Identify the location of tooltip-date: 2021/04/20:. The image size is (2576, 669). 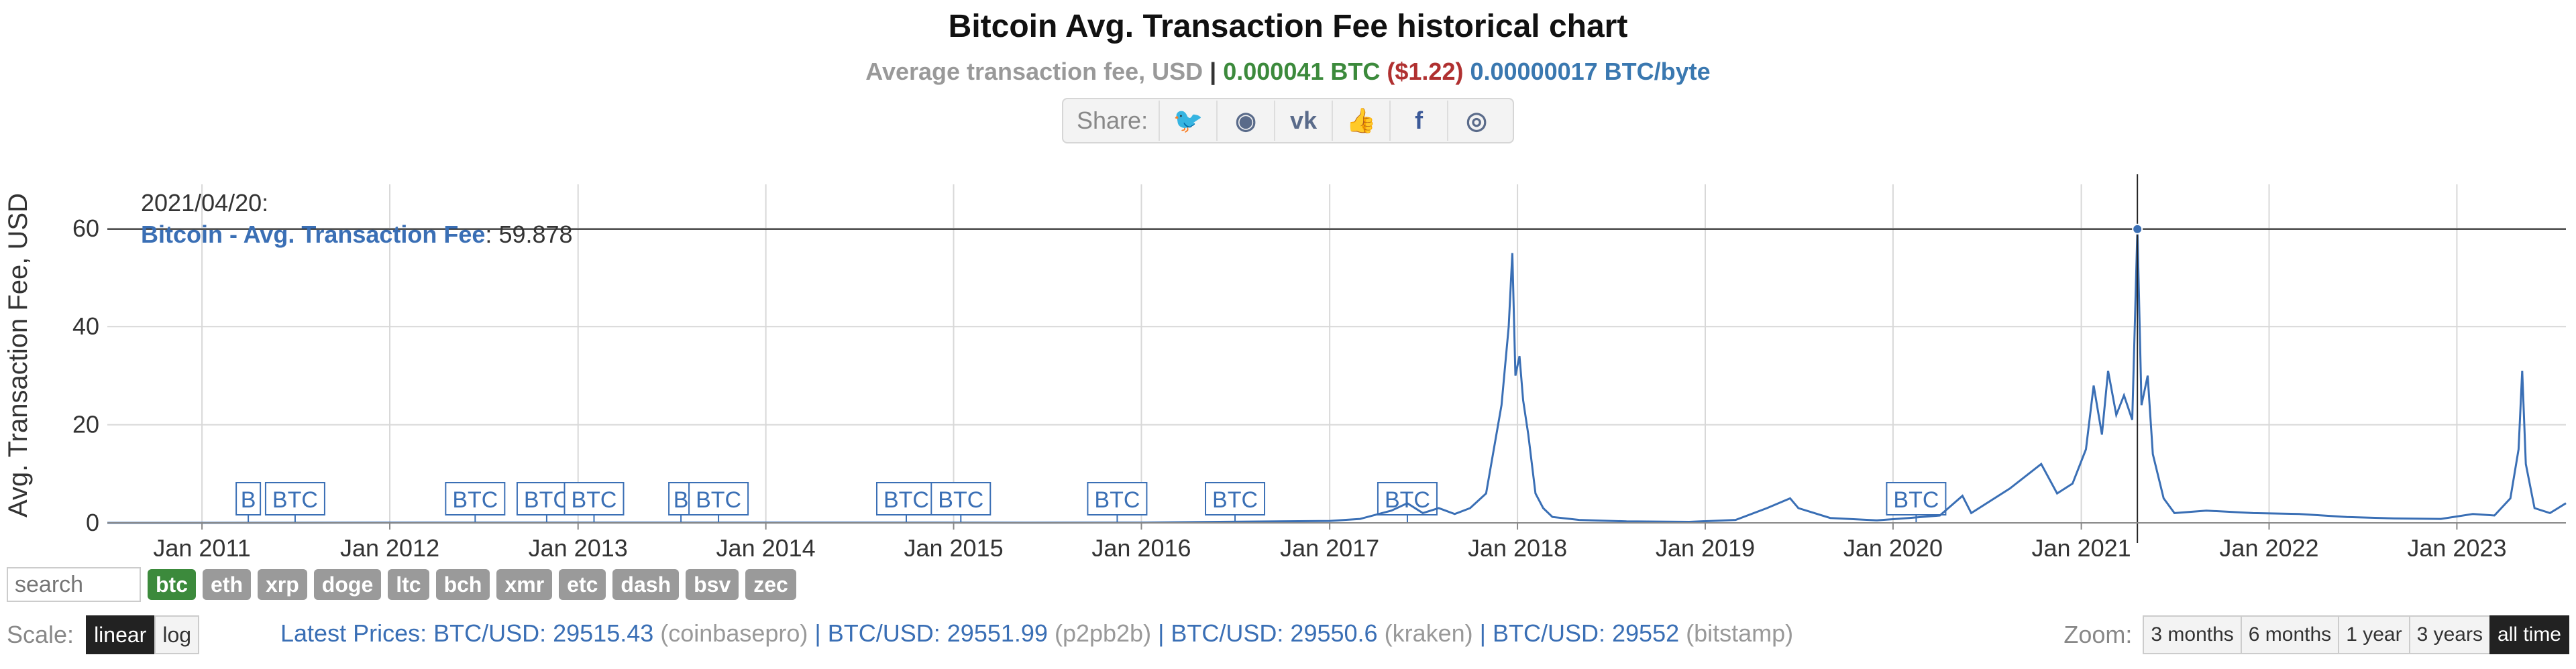
(204, 203).